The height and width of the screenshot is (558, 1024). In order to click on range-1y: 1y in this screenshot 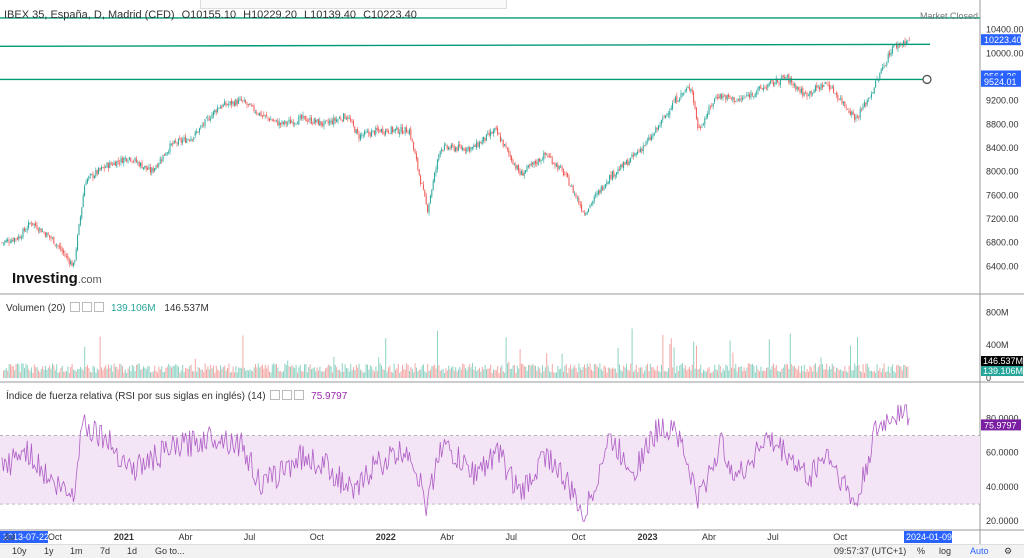, I will do `click(49, 551)`.